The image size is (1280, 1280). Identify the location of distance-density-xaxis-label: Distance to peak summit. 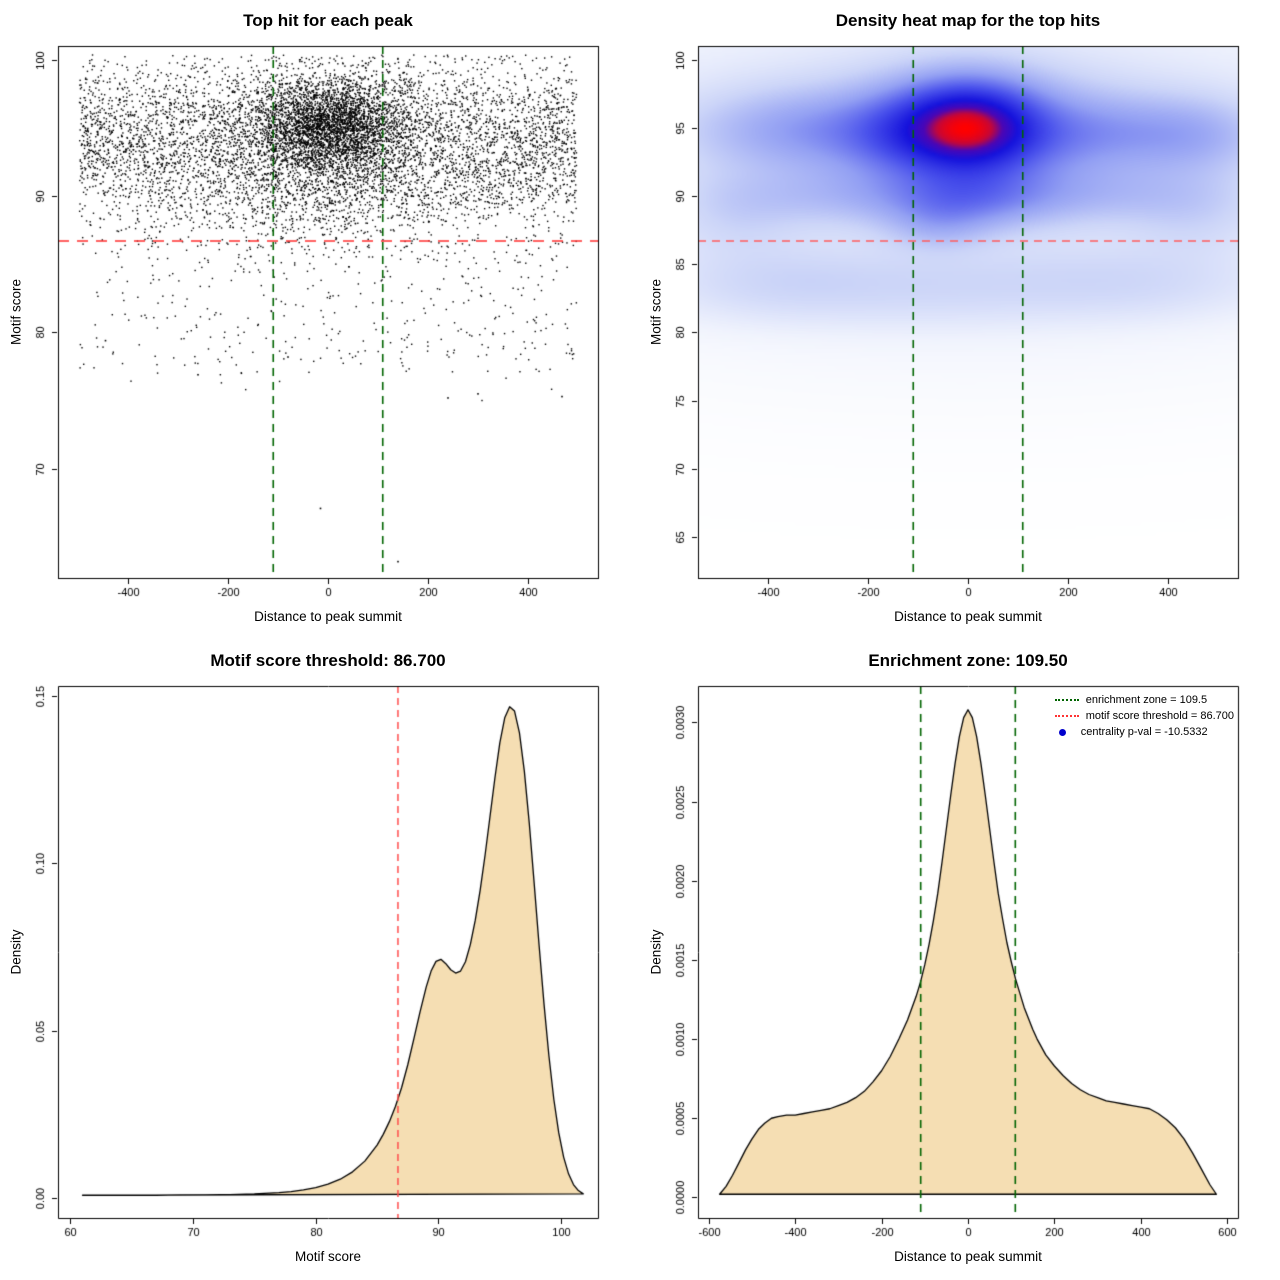
(968, 1256).